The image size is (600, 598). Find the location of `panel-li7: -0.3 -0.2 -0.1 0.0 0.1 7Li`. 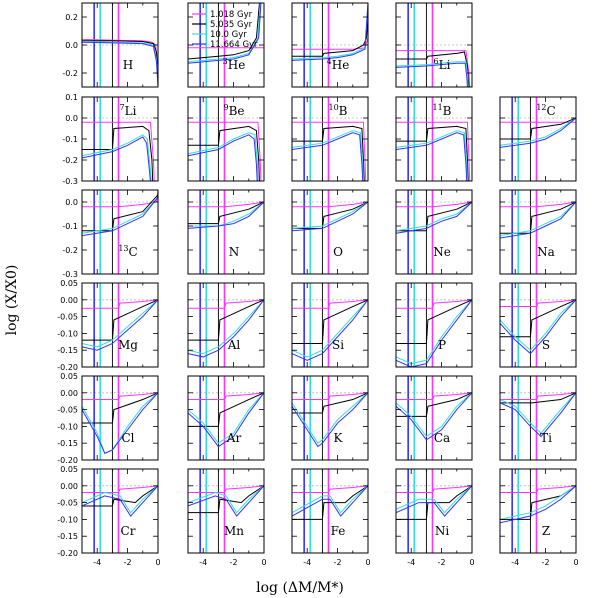

panel-li7: -0.3 -0.2 -0.1 0.0 0.1 7Li is located at coordinates (110, 139).